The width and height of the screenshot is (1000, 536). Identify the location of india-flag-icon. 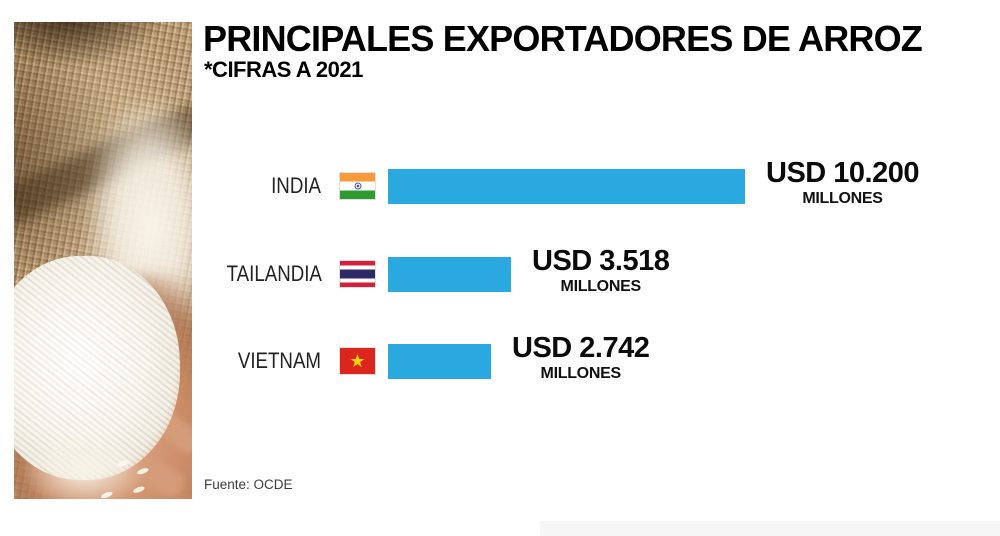
(357, 186).